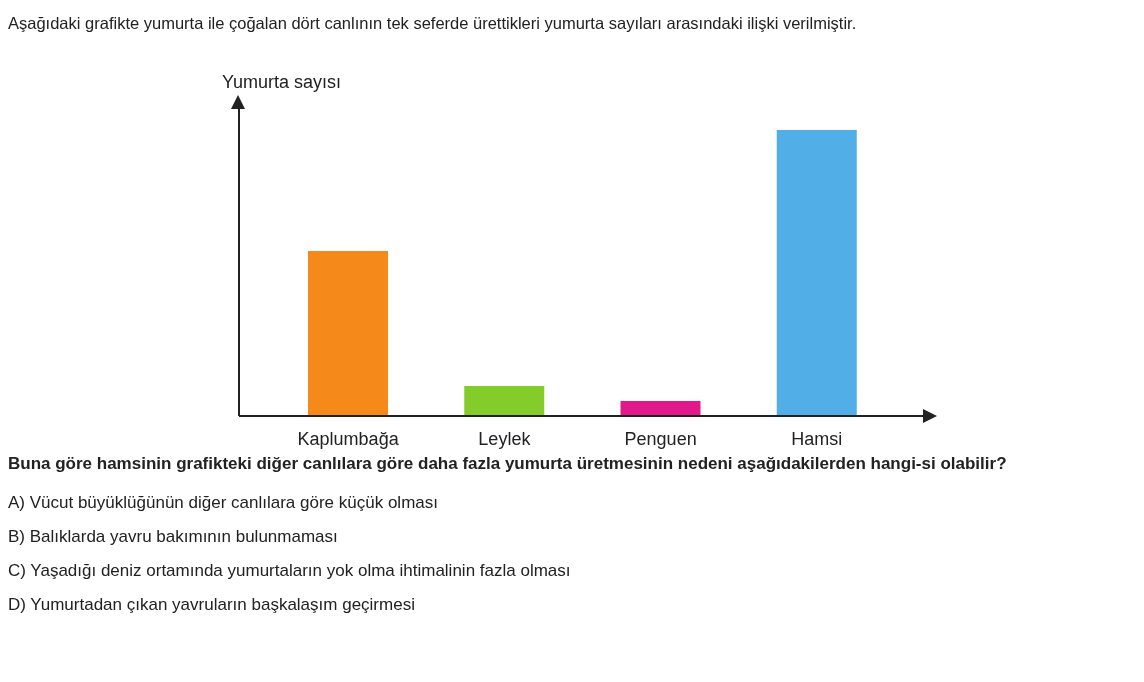 This screenshot has width=1144, height=682. What do you see at coordinates (290, 571) in the screenshot?
I see `text: C) Yaşadığı deniz ortamında yumurtaların yok olma ihtimalinin fazla olması` at bounding box center [290, 571].